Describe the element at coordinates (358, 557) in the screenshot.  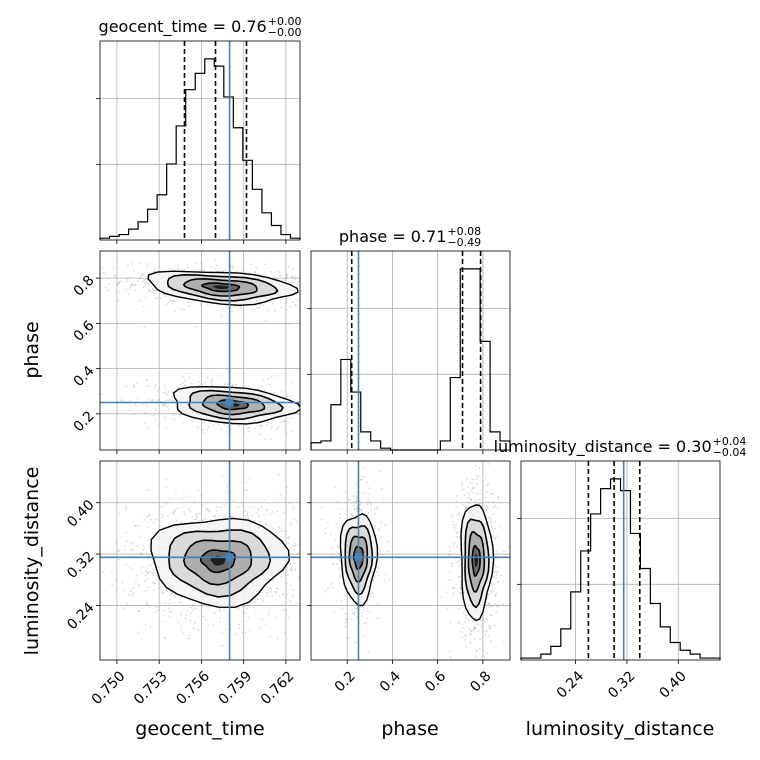
I see `truth-marker` at that location.